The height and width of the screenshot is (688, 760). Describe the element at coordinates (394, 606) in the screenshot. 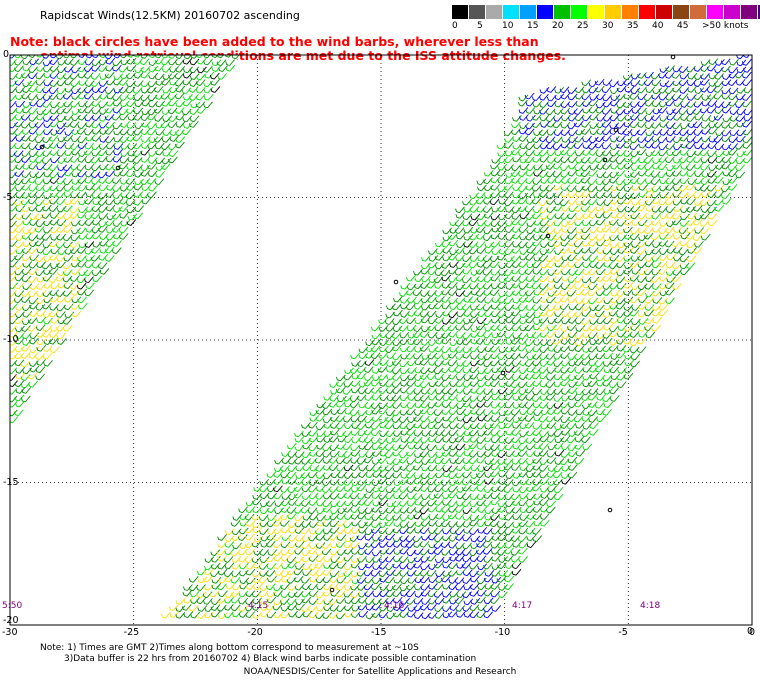

I see `pass-time-label: 4:16` at that location.